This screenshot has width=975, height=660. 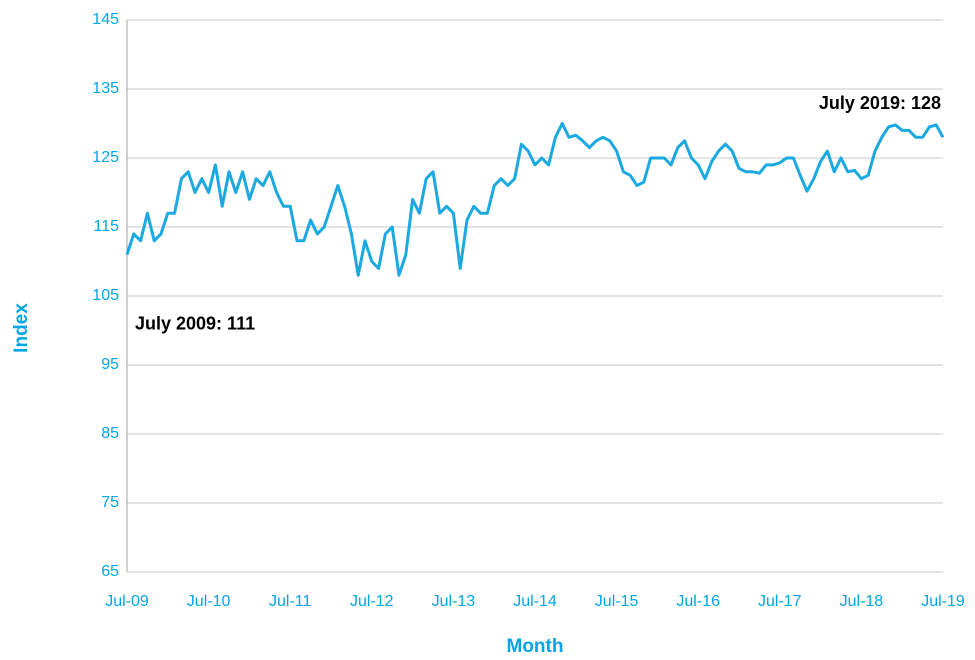 I want to click on x-tick-label: Jul-19, so click(x=943, y=601).